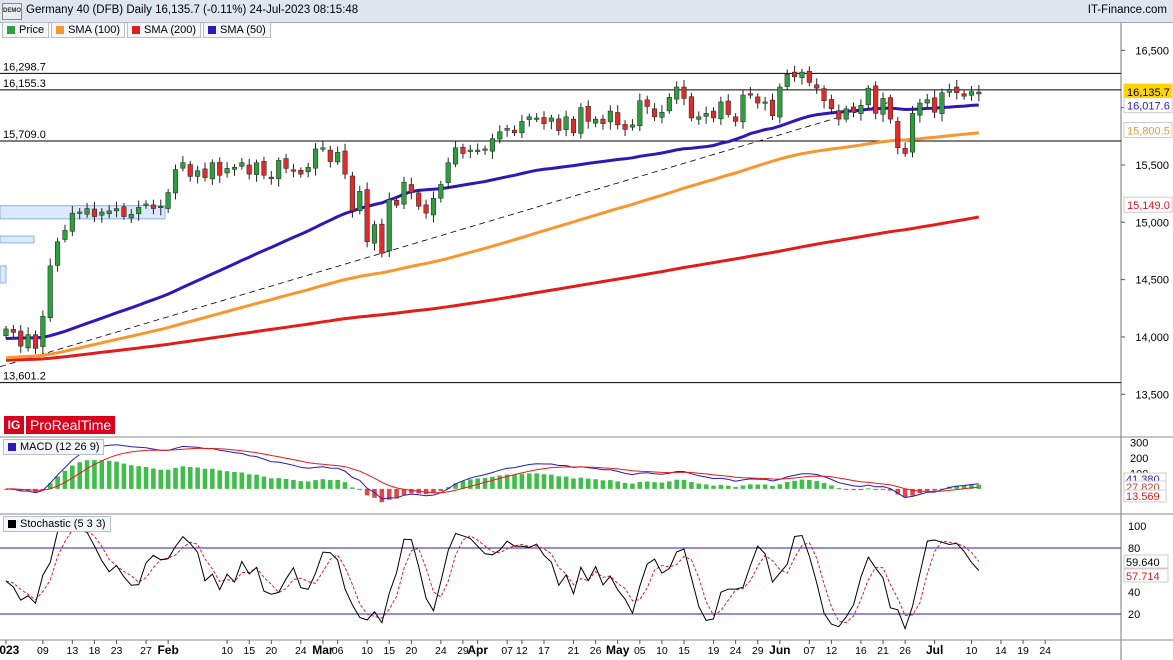 This screenshot has height=660, width=1173. What do you see at coordinates (164, 30) in the screenshot?
I see `legend-sma200: SMA (200)` at bounding box center [164, 30].